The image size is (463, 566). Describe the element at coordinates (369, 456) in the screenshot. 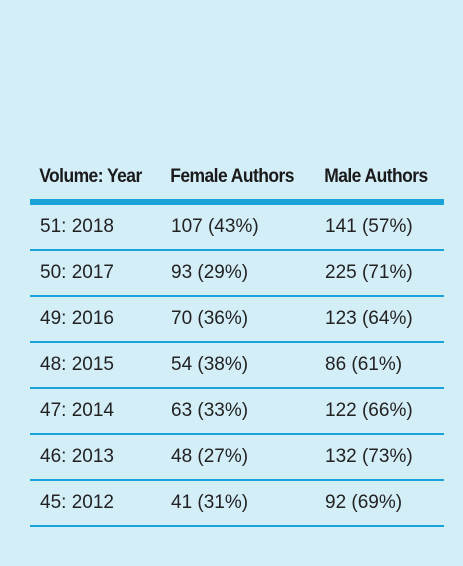

I see `cell-male-authors: 132 (73%)` at that location.